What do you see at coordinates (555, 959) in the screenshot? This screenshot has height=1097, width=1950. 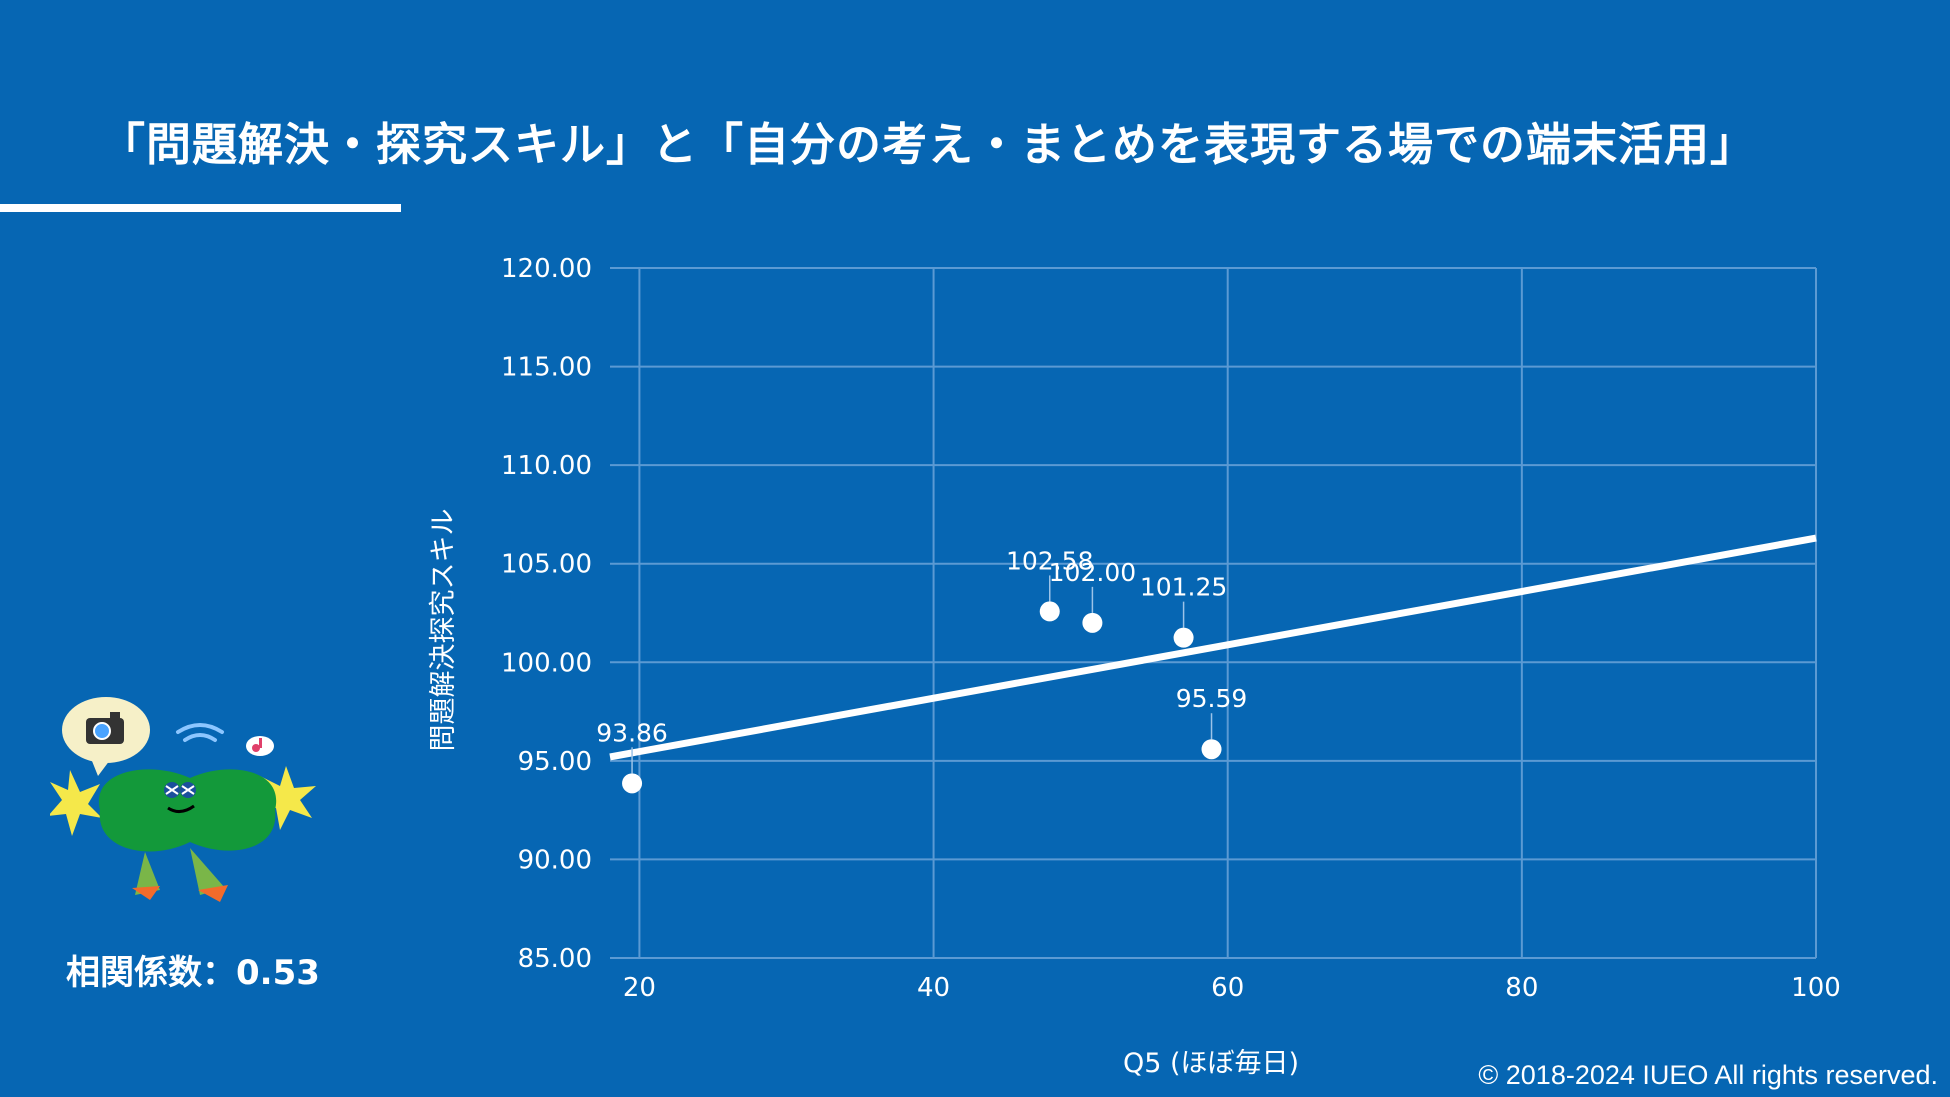 I see `y-tick-label: 85.00` at bounding box center [555, 959].